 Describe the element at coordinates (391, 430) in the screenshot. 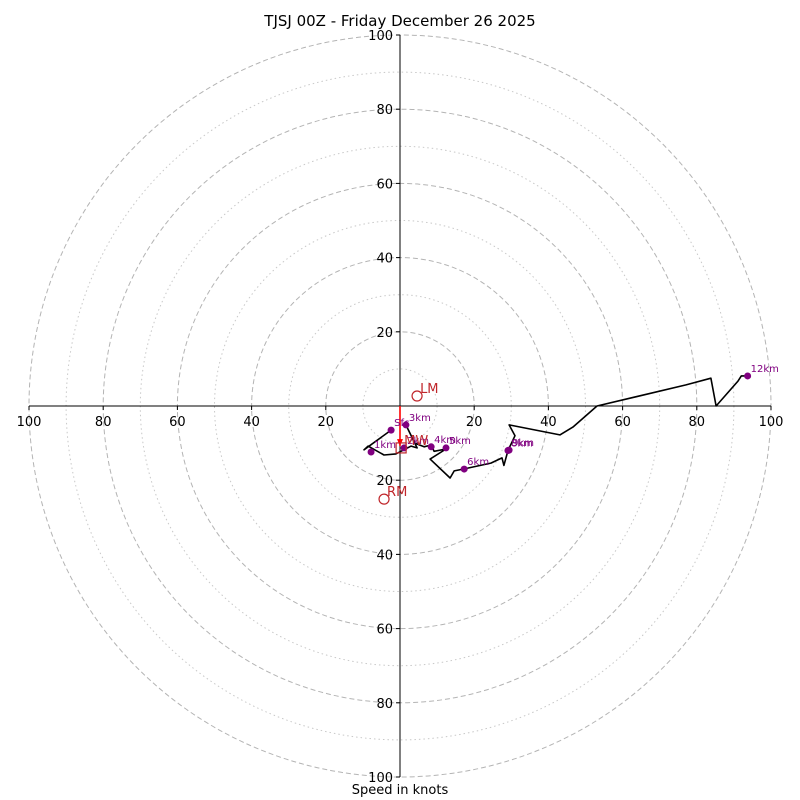

I see `height-marker-Sfc` at that location.